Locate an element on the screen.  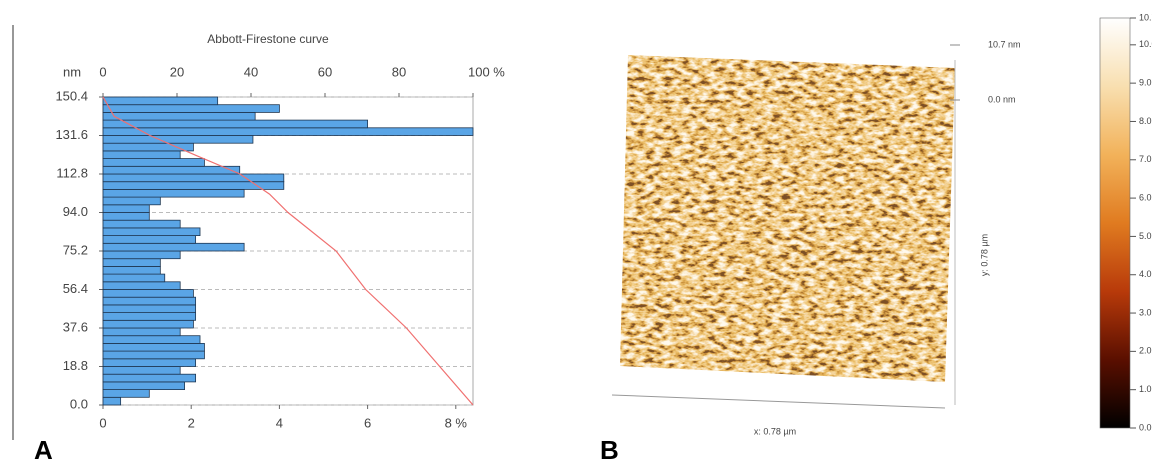
x-tick-label: 8 % is located at coordinates (456, 422).